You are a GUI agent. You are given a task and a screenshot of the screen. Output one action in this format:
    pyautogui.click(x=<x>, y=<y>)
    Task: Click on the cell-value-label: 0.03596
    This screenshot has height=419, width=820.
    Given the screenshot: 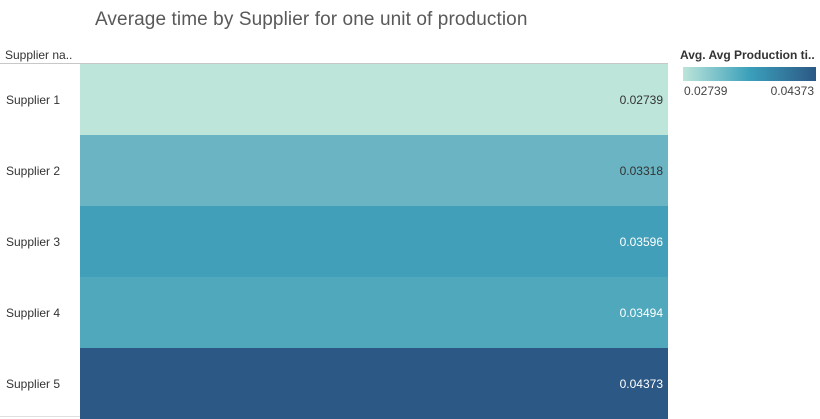 What is the action you would take?
    pyautogui.click(x=641, y=241)
    